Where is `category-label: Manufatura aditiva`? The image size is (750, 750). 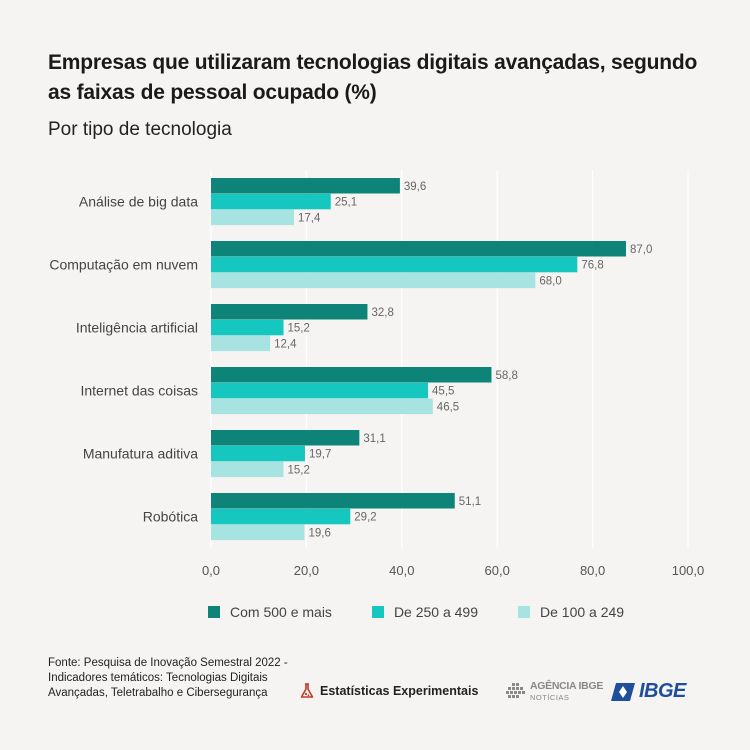
category-label: Manufatura aditiva is located at coordinates (140, 454).